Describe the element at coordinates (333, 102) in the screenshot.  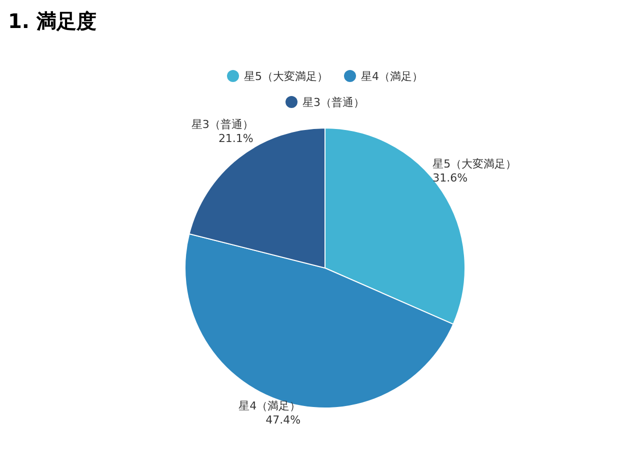
I see `legend-label: 星3（普通）` at that location.